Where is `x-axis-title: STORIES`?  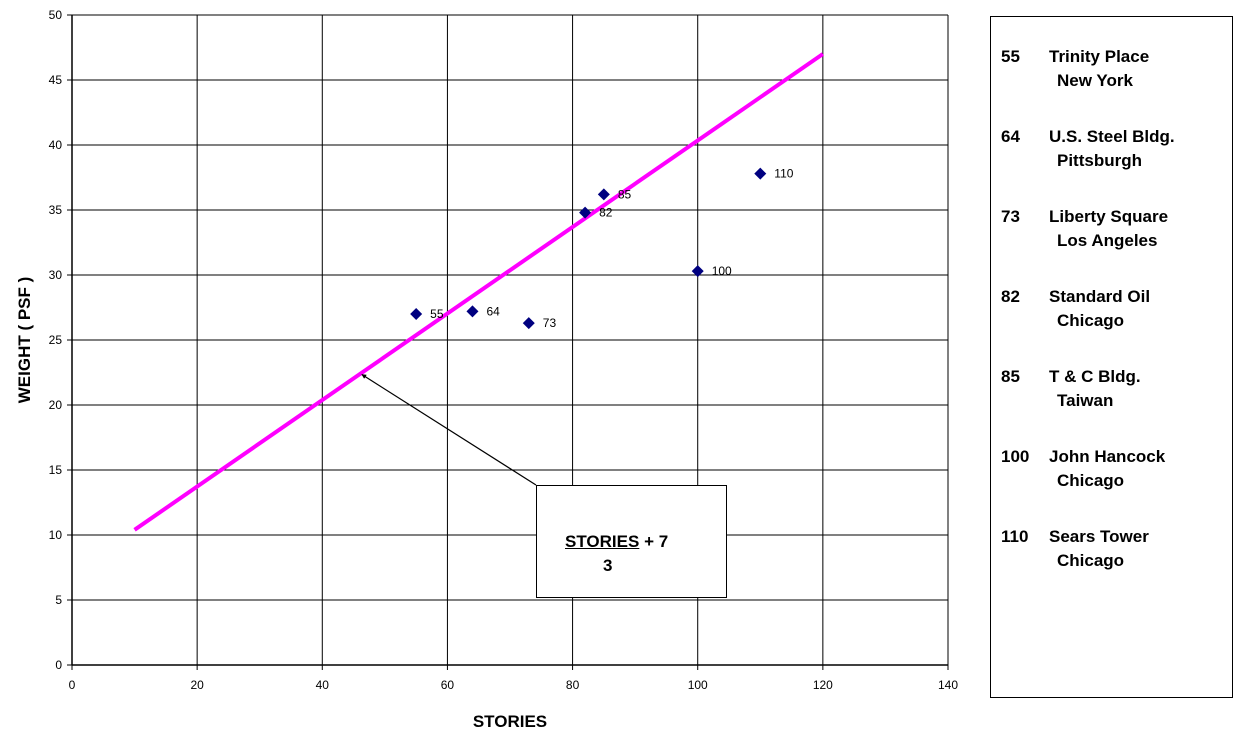
x-axis-title: STORIES is located at coordinates (510, 721).